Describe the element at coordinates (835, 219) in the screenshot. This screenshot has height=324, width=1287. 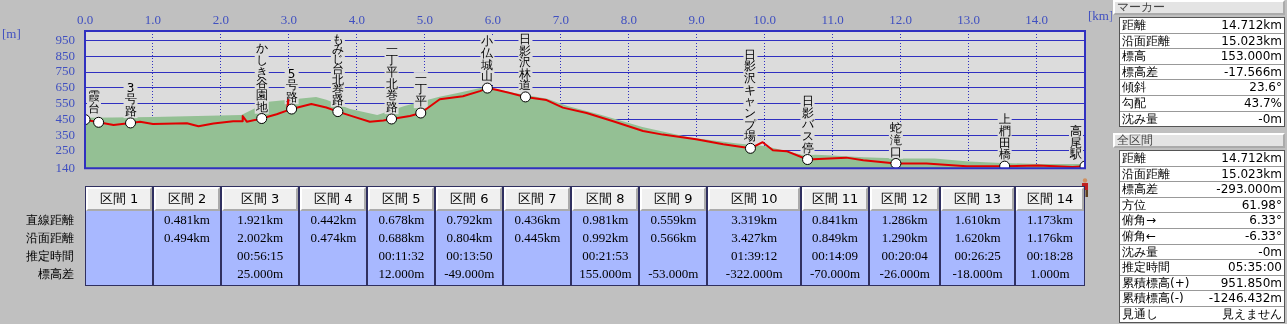
I see `text: 0.841km` at that location.